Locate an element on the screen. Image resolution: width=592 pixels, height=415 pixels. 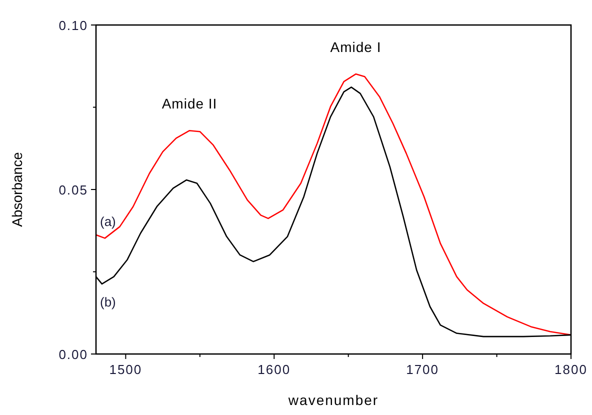
x-axis-title: wavenumber is located at coordinates (333, 400).